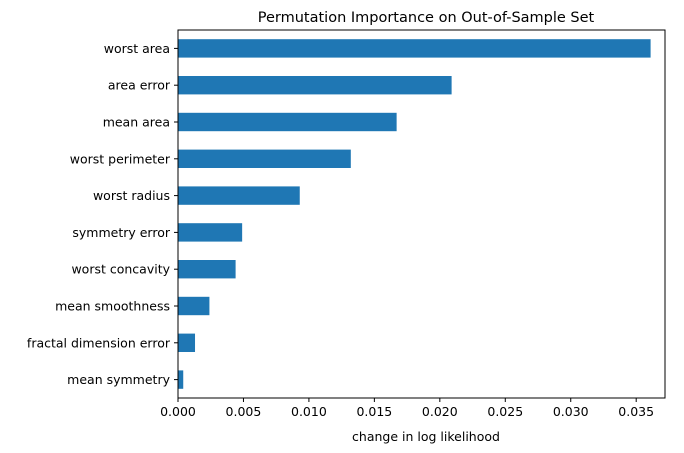 This screenshot has height=453, width=684. I want to click on y-tick-label: worst concavity, so click(120, 269).